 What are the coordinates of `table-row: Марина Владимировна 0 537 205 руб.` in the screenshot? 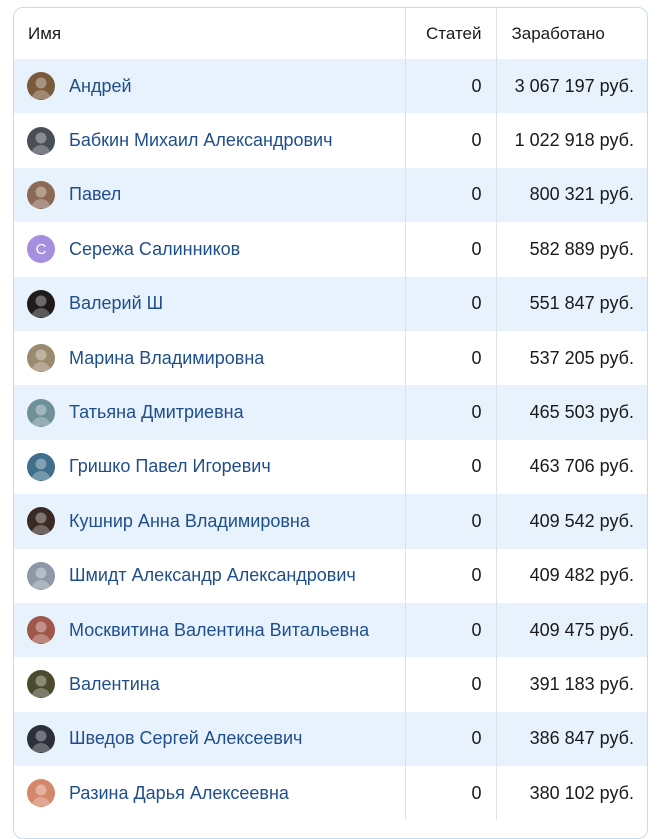 It's located at (330, 358).